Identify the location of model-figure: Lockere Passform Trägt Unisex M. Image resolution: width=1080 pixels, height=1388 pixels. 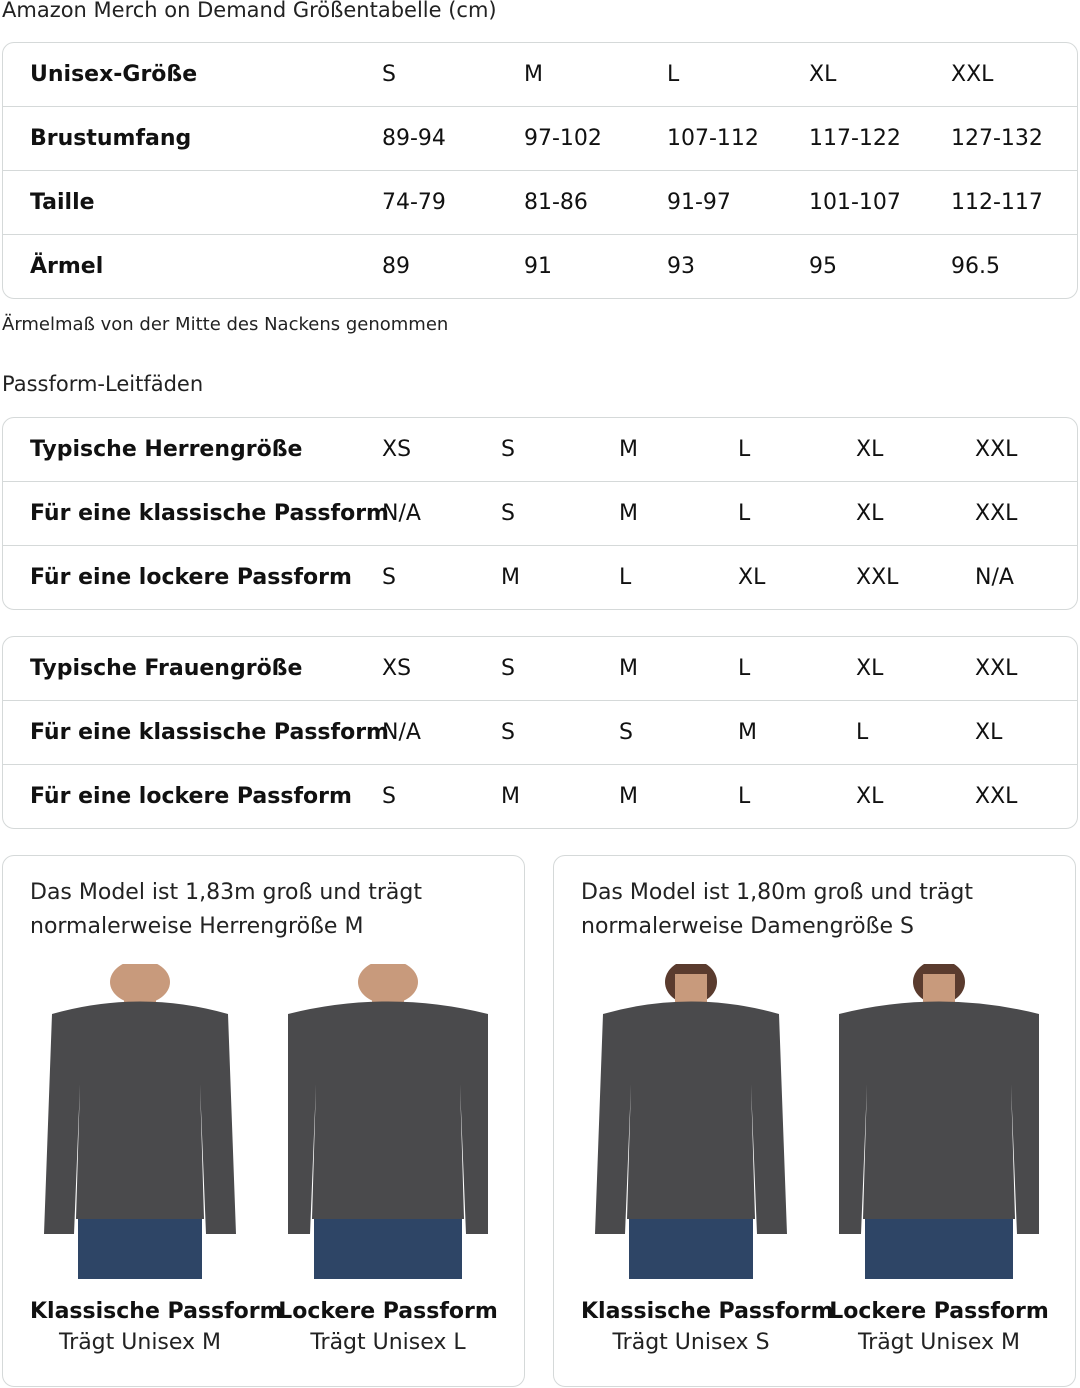
(939, 1159).